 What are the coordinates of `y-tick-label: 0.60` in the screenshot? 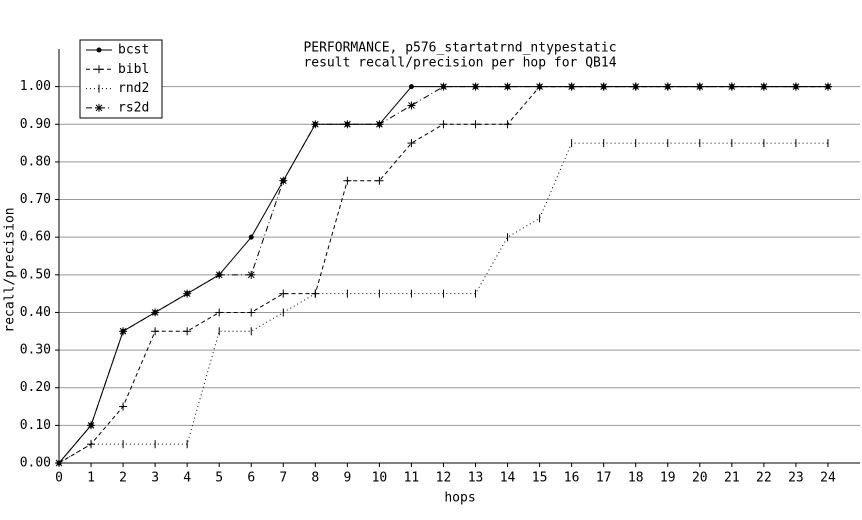 It's located at (35, 237).